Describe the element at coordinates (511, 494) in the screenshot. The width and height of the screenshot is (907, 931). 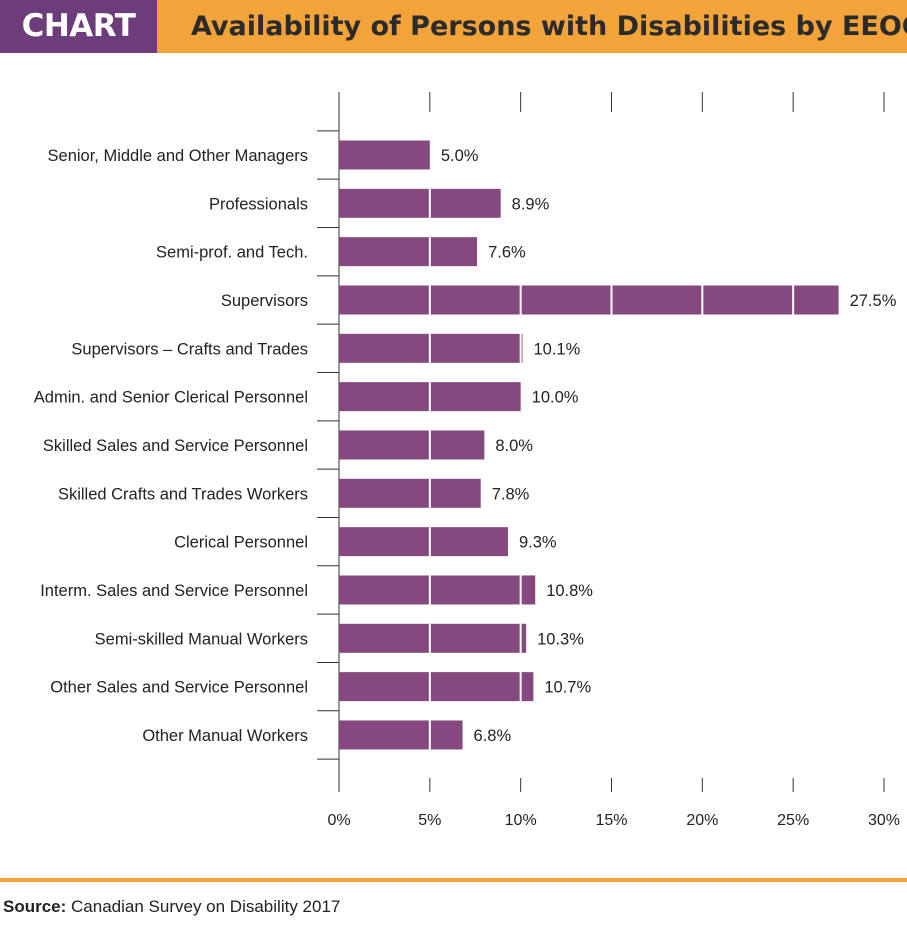
I see `data-label: 7.8%` at that location.